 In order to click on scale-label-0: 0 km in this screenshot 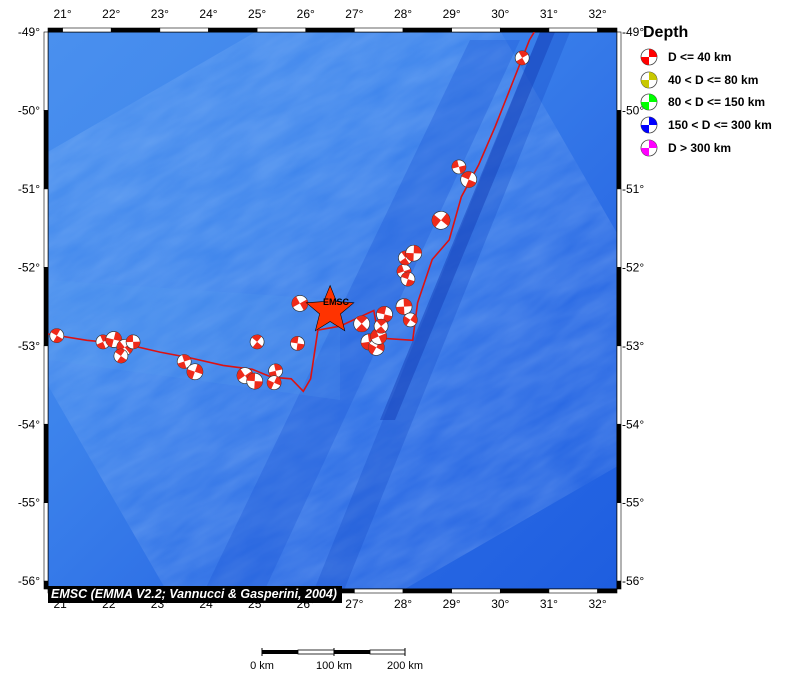, I will do `click(262, 666)`.